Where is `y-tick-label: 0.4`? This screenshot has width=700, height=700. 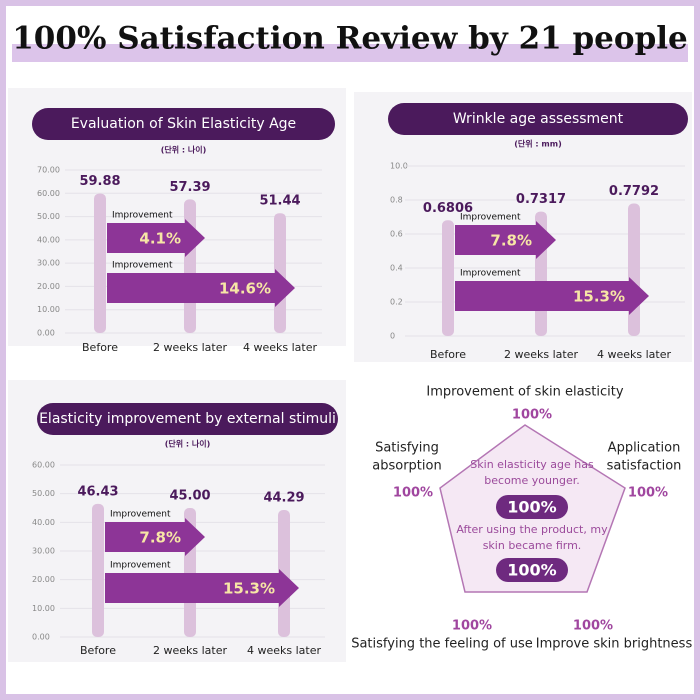 y-tick-label: 0.4 is located at coordinates (396, 268).